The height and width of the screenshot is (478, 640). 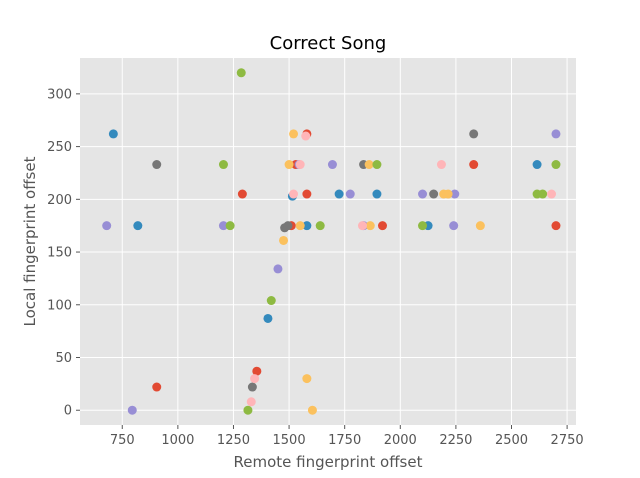 I want to click on chart-title: Correct Song, so click(x=328, y=43).